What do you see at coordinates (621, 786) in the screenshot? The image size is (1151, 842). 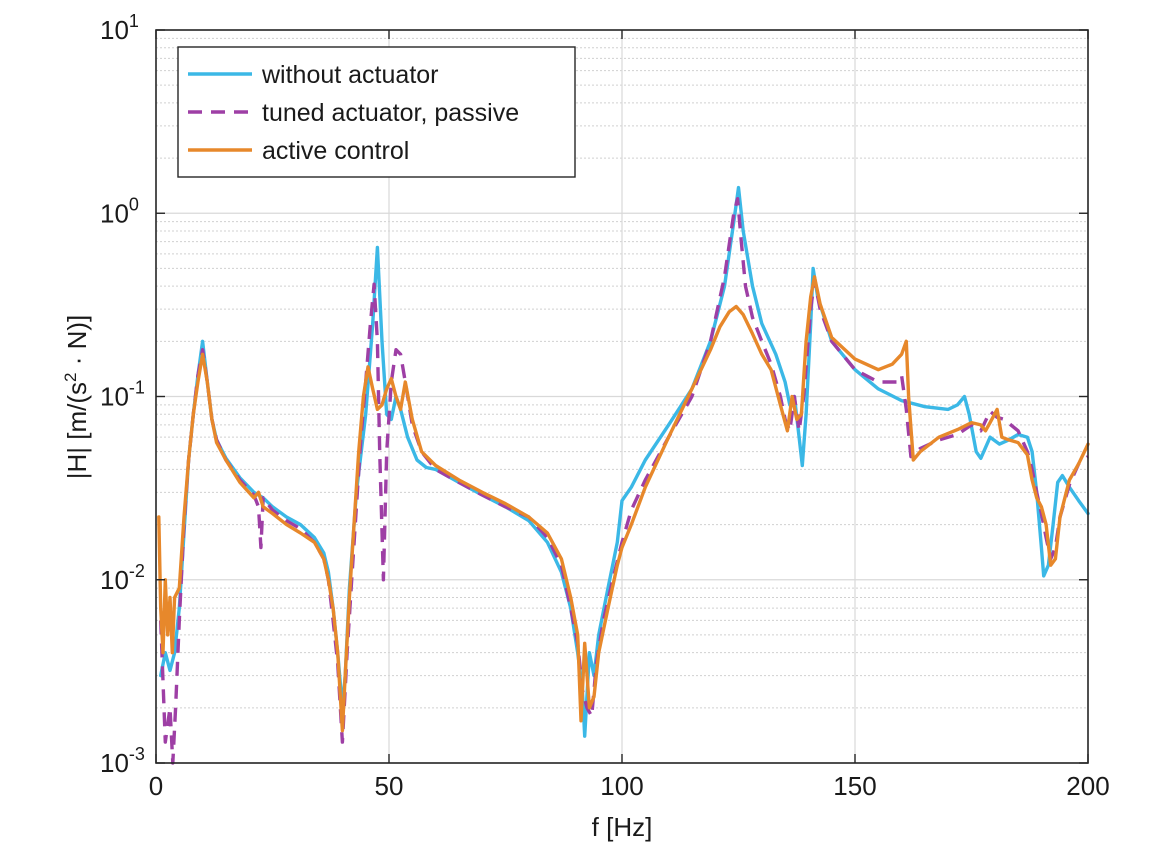 I see `x-tick-label: 100` at bounding box center [621, 786].